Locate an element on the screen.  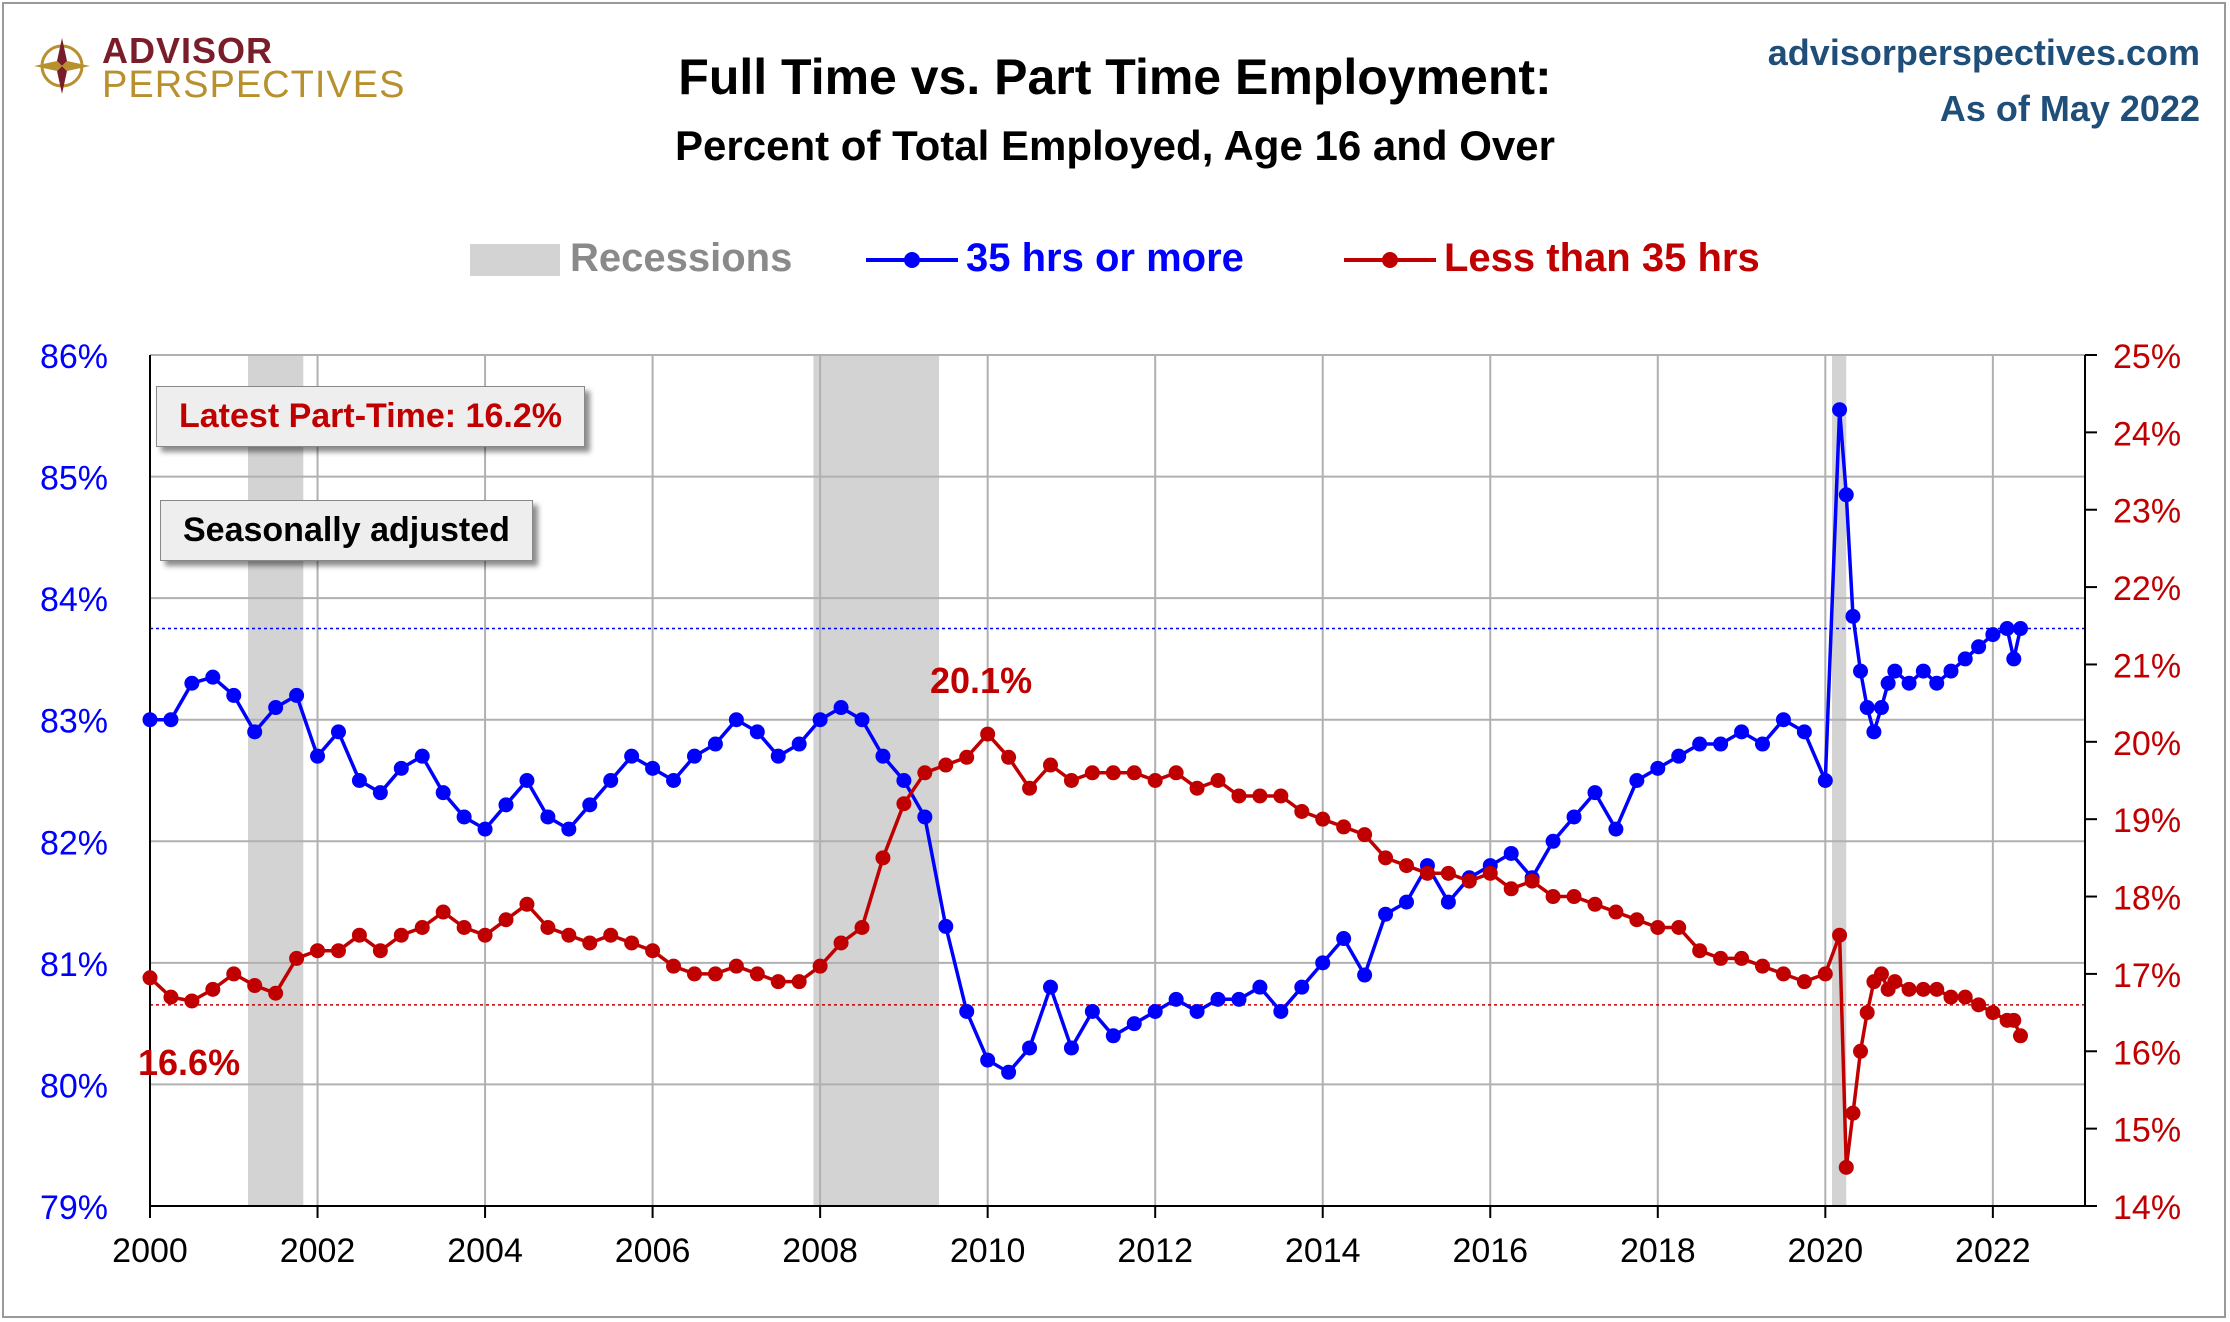
x-tick-label: 2018 is located at coordinates (1658, 1251).